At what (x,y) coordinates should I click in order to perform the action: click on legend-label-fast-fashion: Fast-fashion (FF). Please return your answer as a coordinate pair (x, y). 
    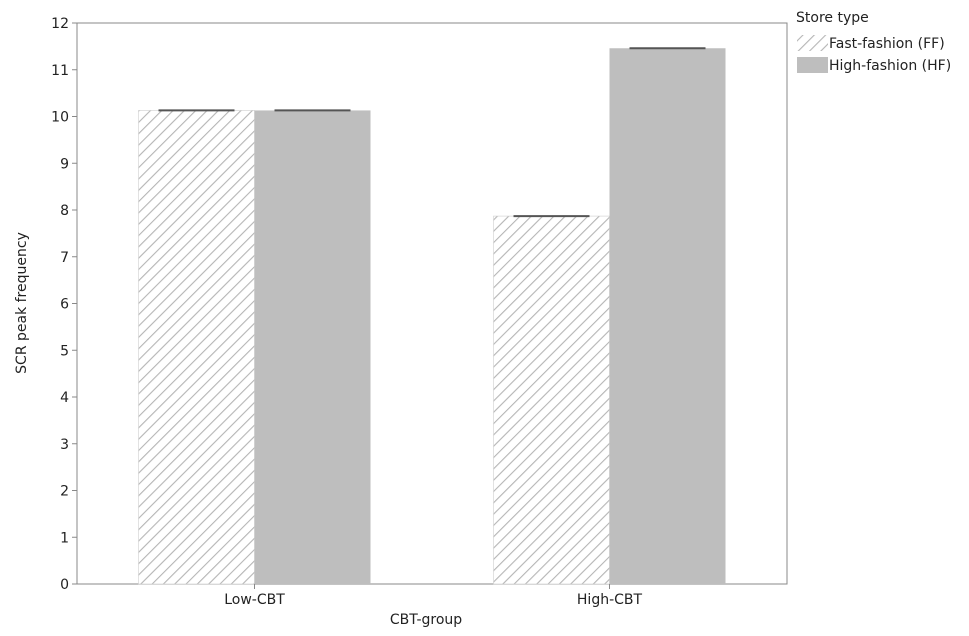
    Looking at the image, I should click on (887, 44).